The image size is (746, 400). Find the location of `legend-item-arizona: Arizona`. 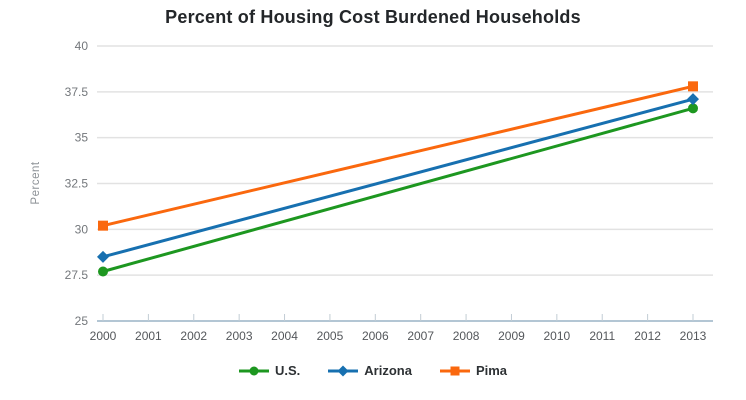

legend-item-arizona: Arizona is located at coordinates (370, 370).